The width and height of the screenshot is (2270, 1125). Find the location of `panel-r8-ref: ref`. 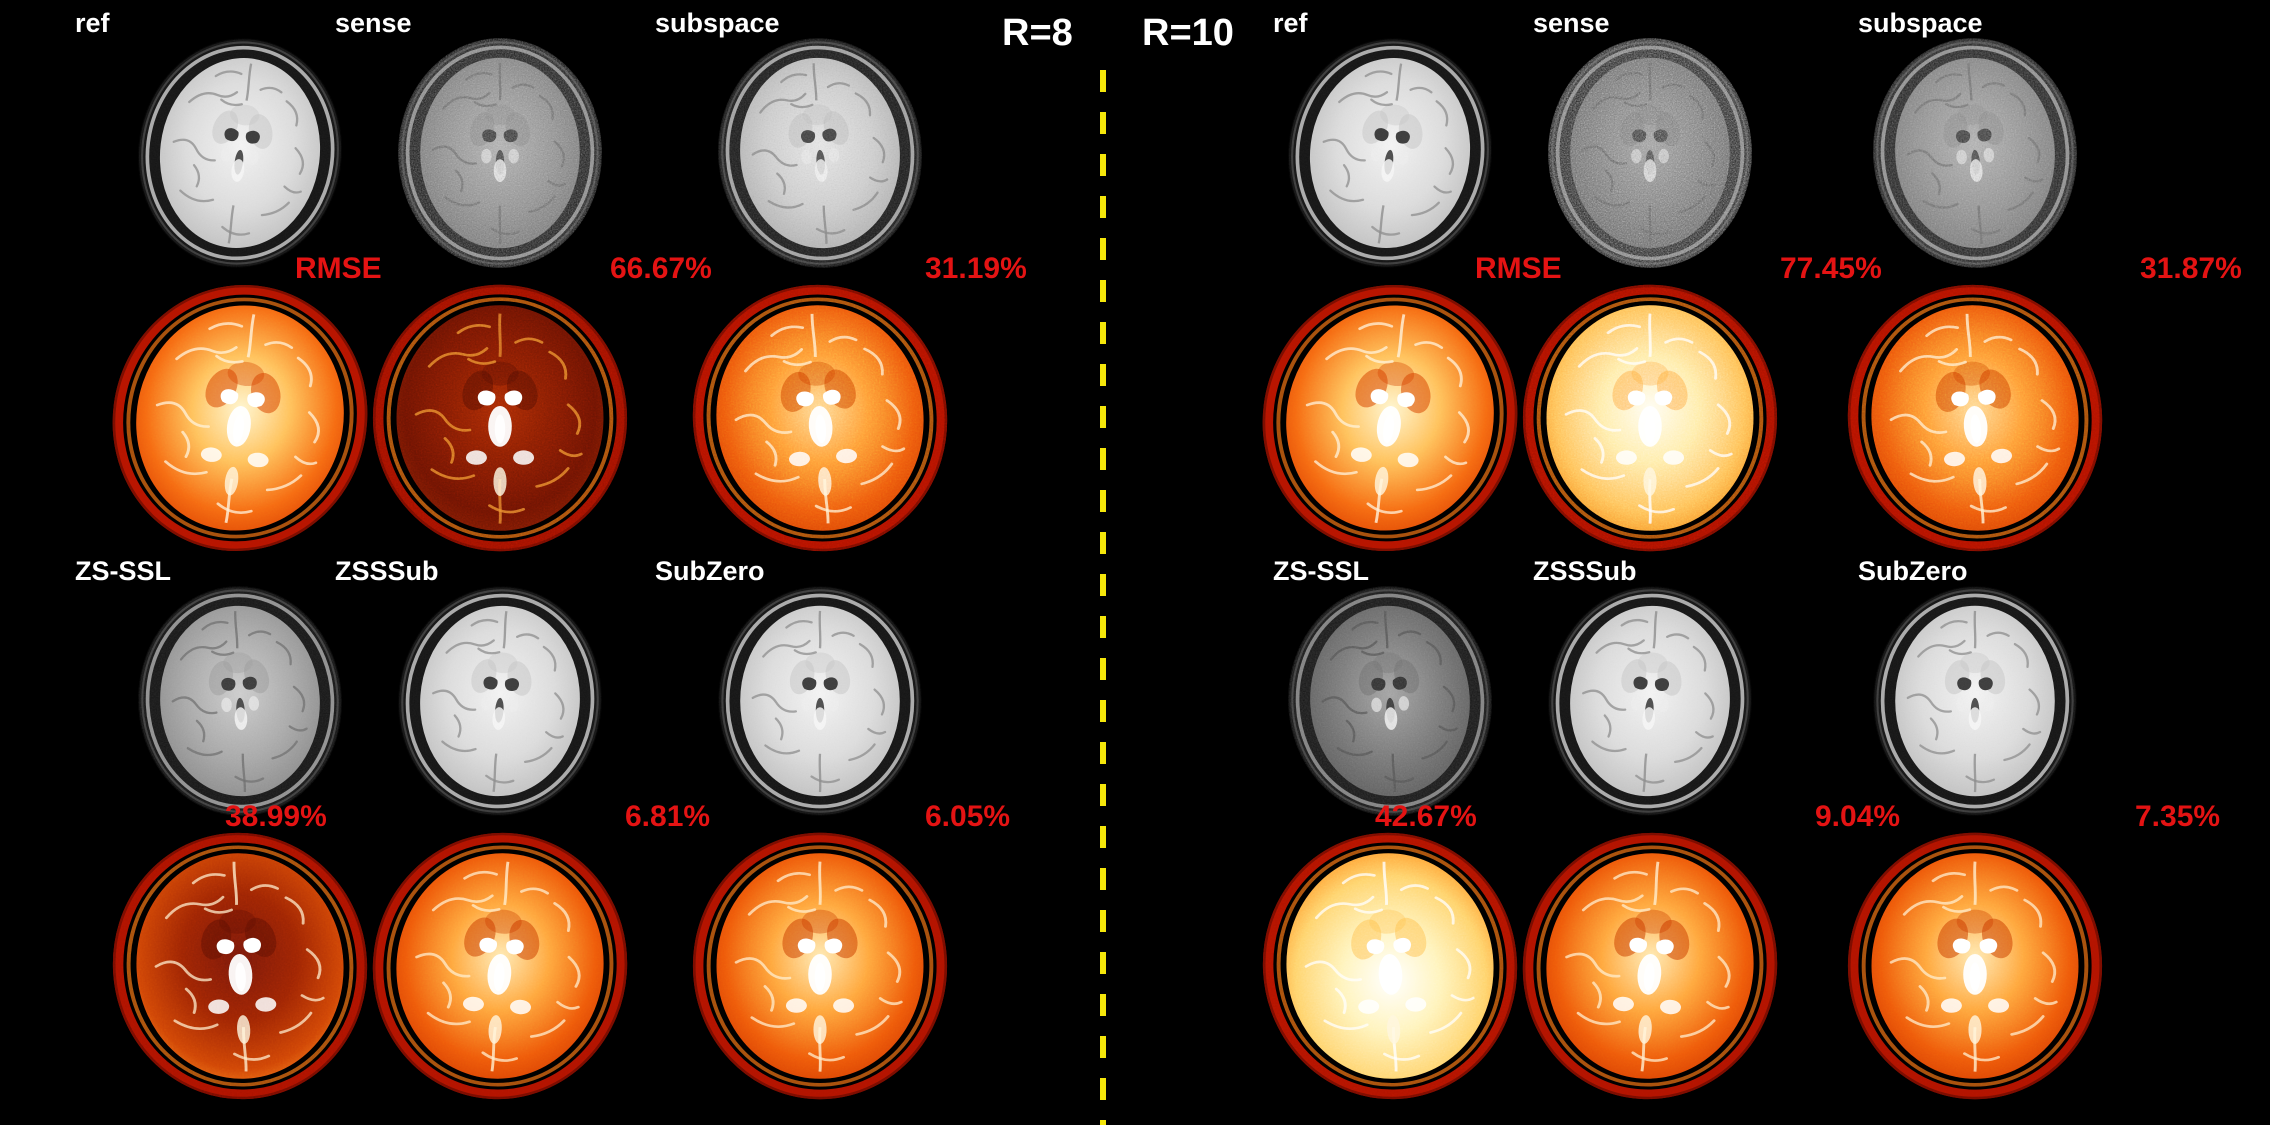

panel-r8-ref: ref is located at coordinates (229, 288).